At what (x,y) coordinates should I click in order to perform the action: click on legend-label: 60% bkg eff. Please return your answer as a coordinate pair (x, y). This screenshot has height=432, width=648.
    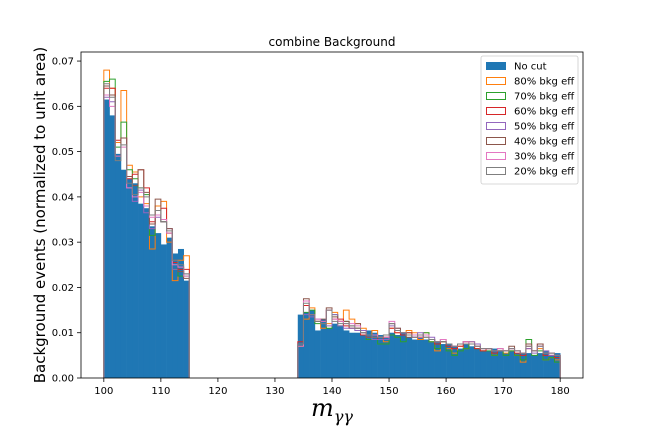
    Looking at the image, I should click on (544, 112).